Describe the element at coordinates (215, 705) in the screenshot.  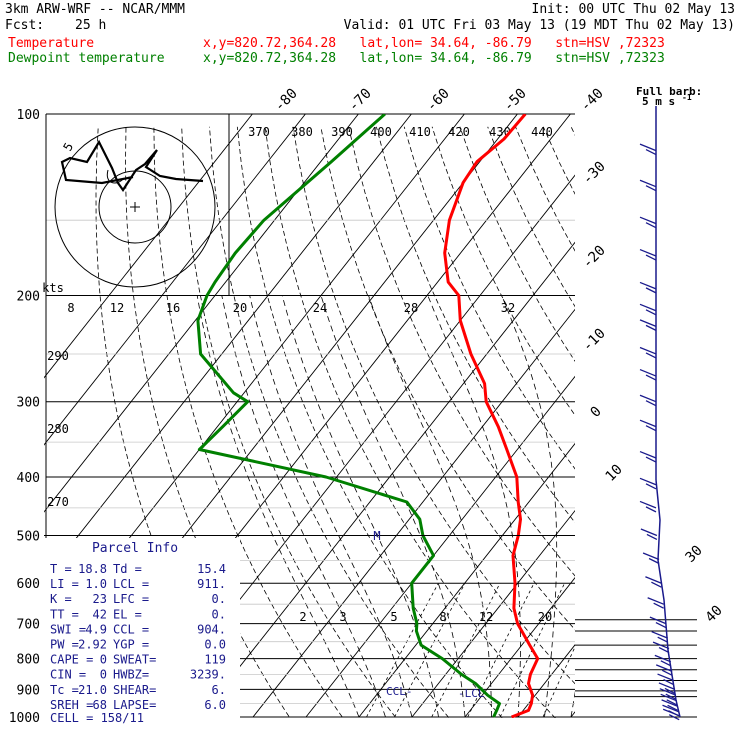
I see `parcel-value: 6.0` at that location.